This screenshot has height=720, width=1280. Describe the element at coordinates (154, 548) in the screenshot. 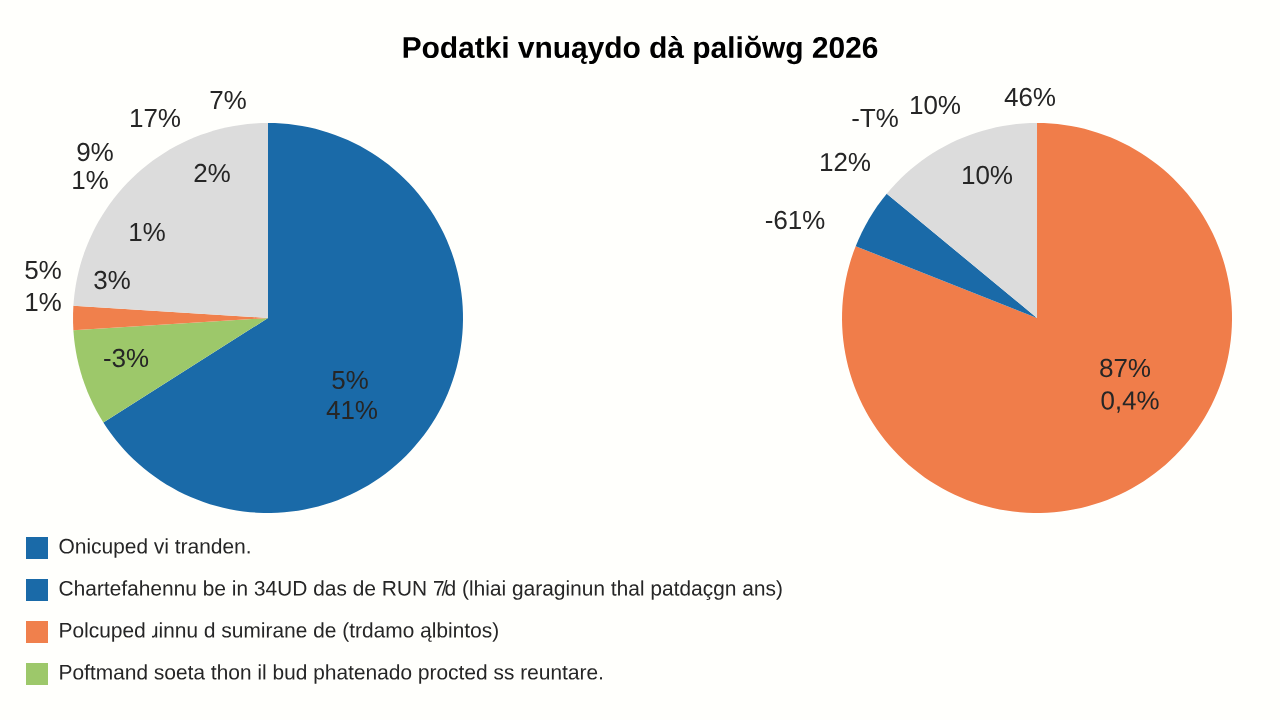

I see `legend-label: Onicuped vi tranden.` at that location.